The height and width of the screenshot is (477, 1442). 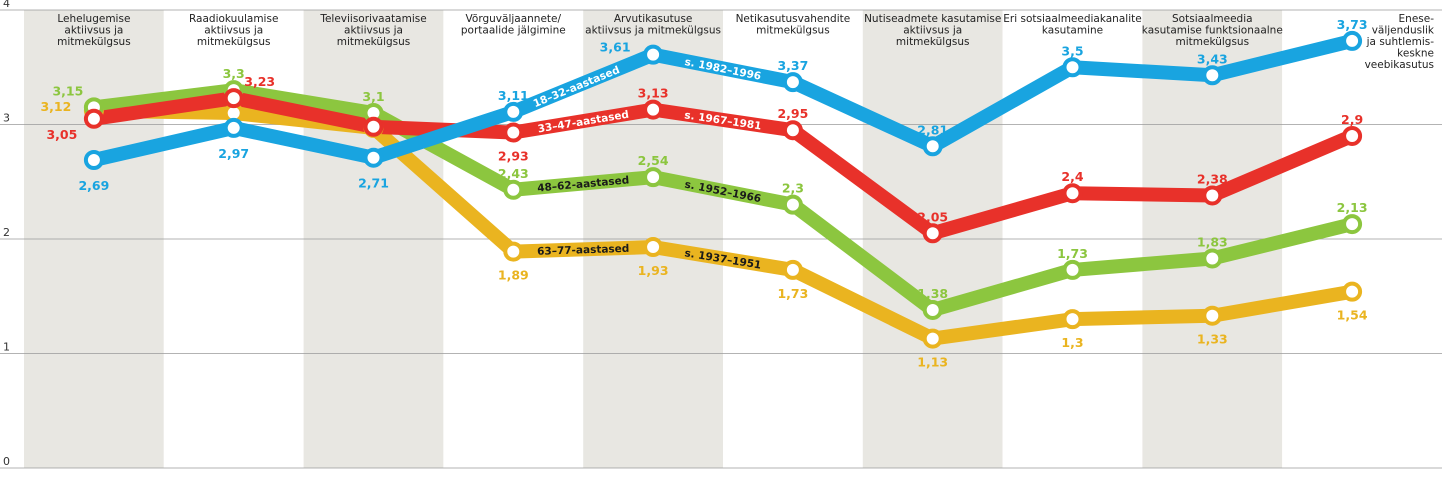 What do you see at coordinates (1072, 50) in the screenshot?
I see `data-label: 3,5` at bounding box center [1072, 50].